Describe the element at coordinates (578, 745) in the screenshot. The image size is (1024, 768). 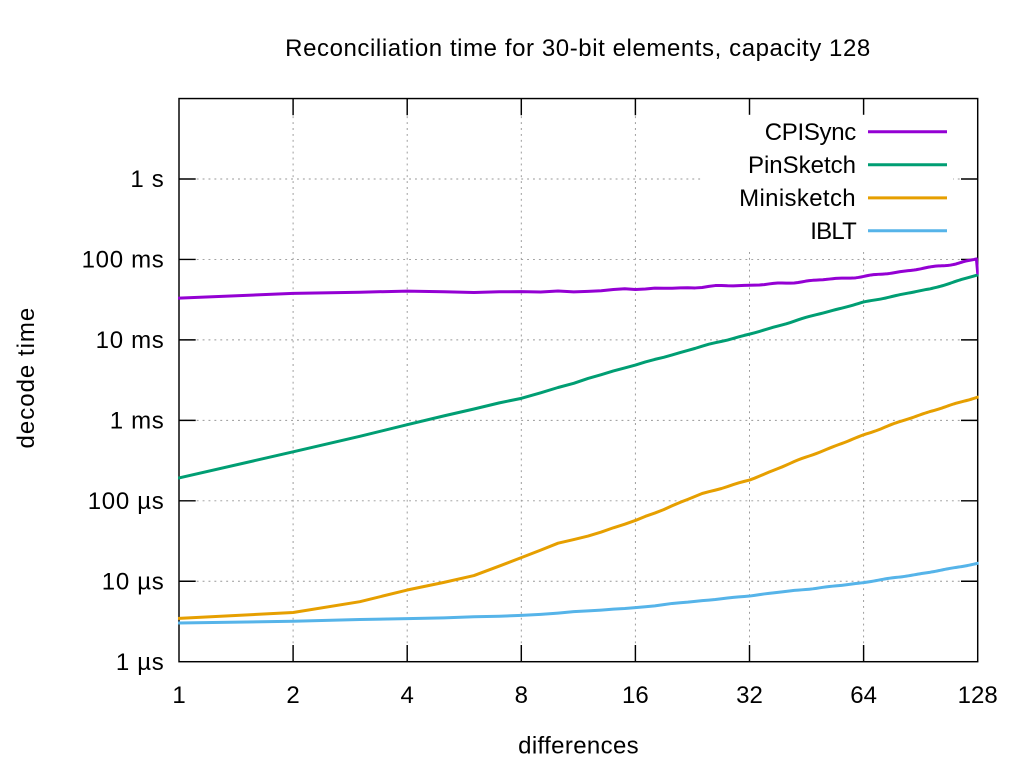
I see `svg-text: differences` at that location.